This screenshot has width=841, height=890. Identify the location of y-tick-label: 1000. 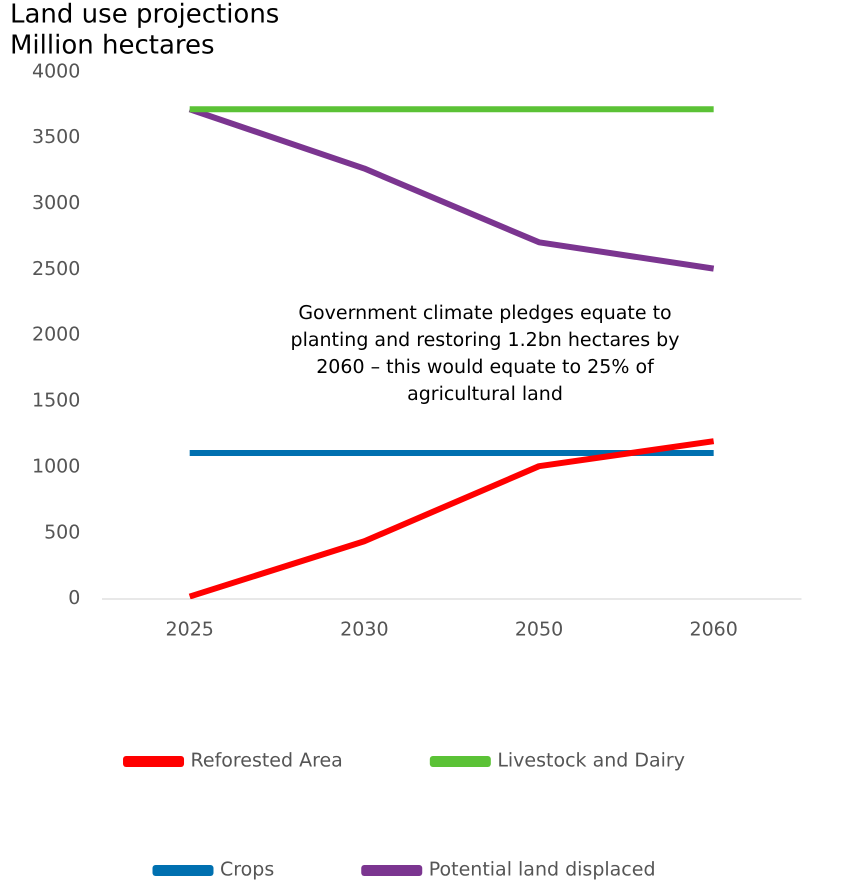
(56, 466).